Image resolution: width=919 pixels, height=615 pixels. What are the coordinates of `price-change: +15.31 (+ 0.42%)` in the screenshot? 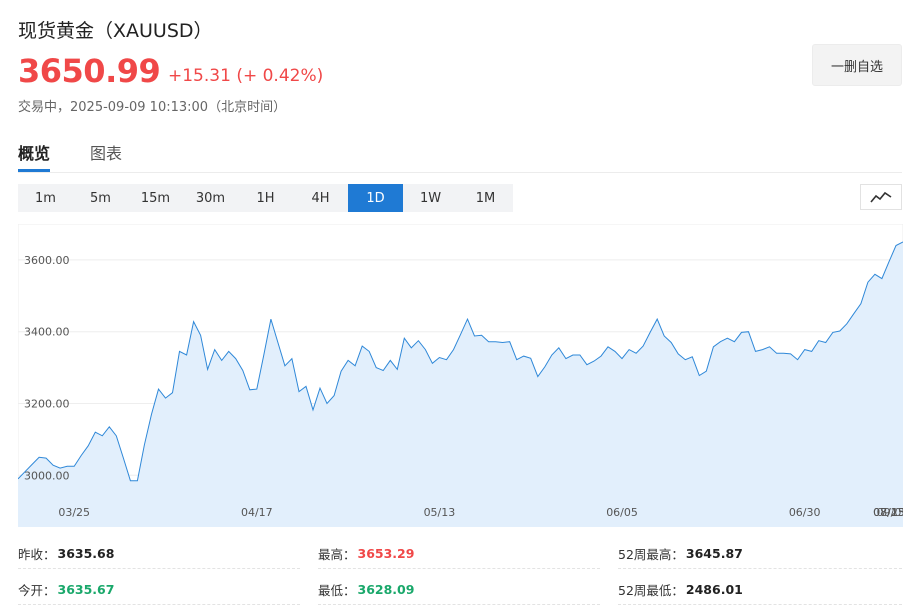 It's located at (246, 76).